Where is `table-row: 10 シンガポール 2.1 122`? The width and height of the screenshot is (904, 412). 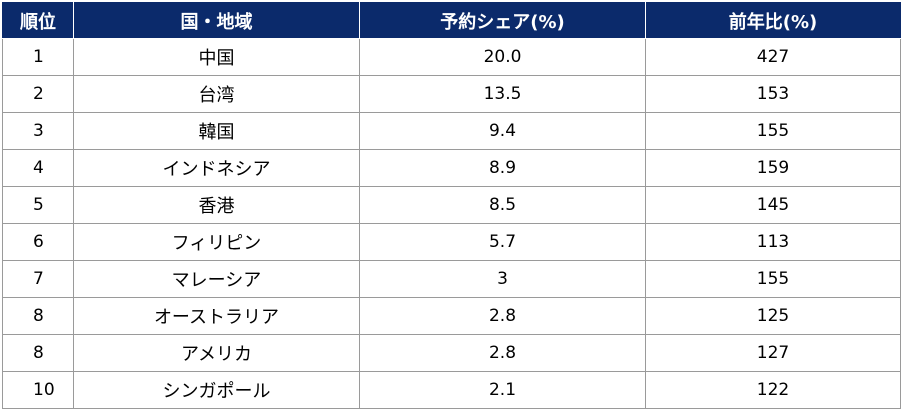 table-row: 10 シンガポール 2.1 122 is located at coordinates (451, 390).